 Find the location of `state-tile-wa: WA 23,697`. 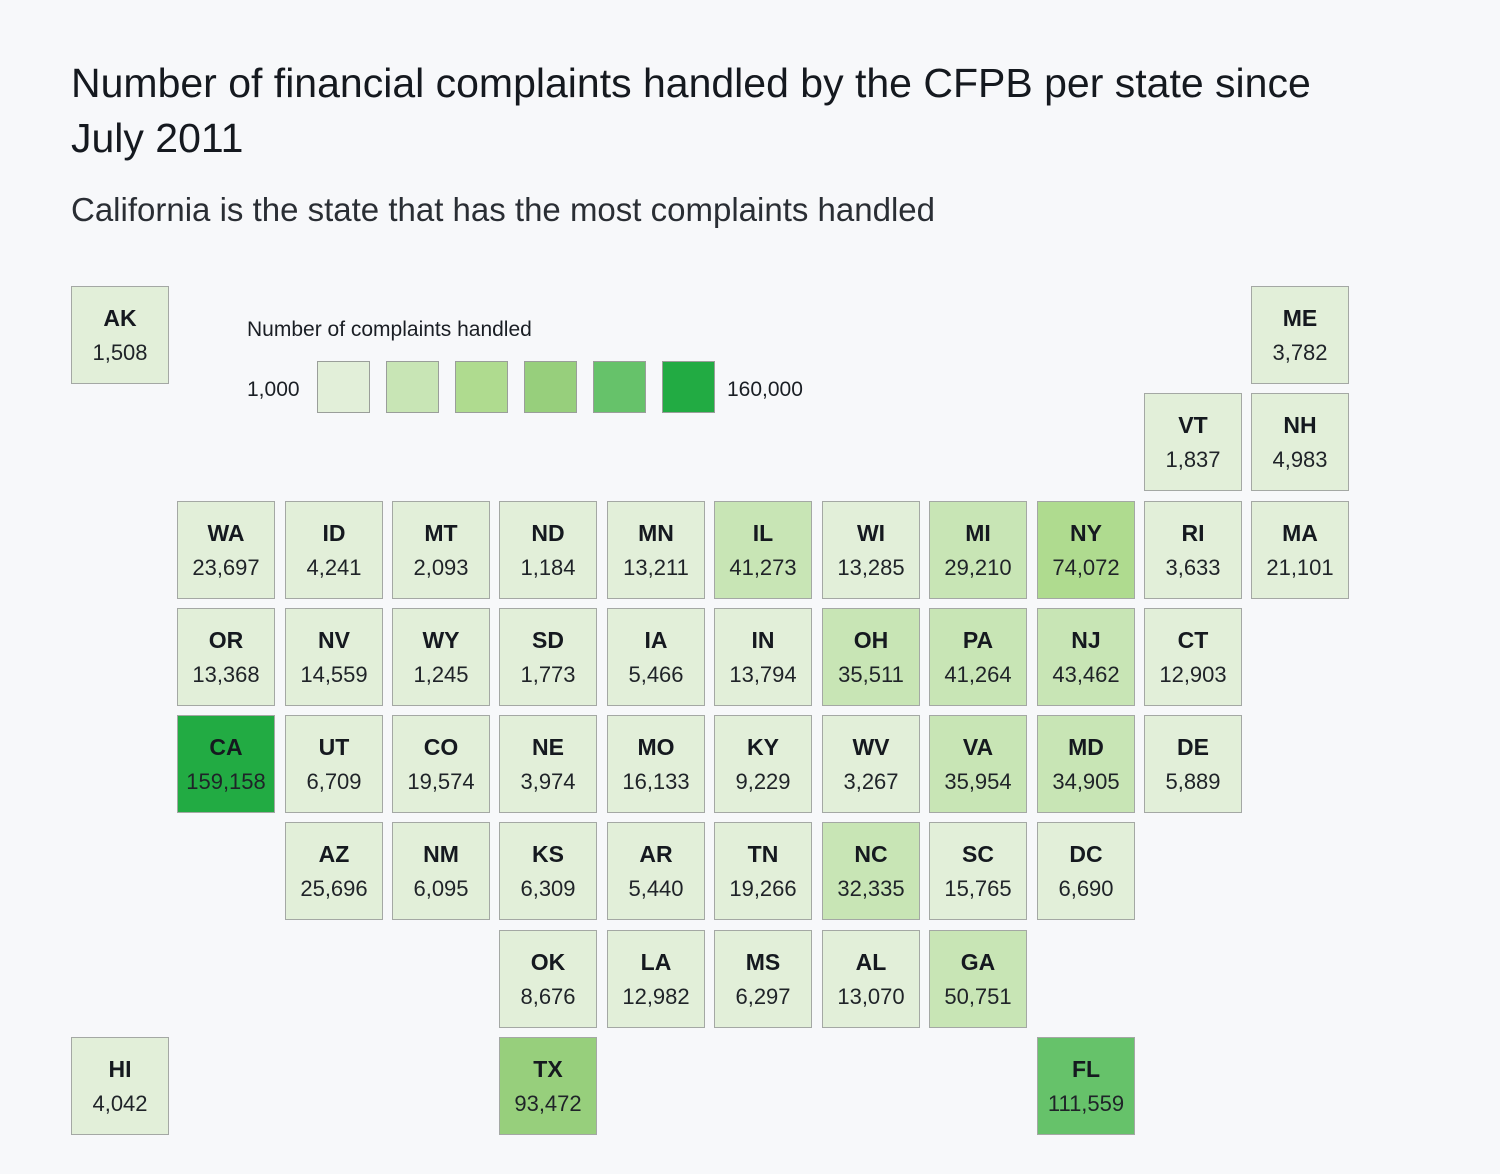

state-tile-wa: WA 23,697 is located at coordinates (226, 550).